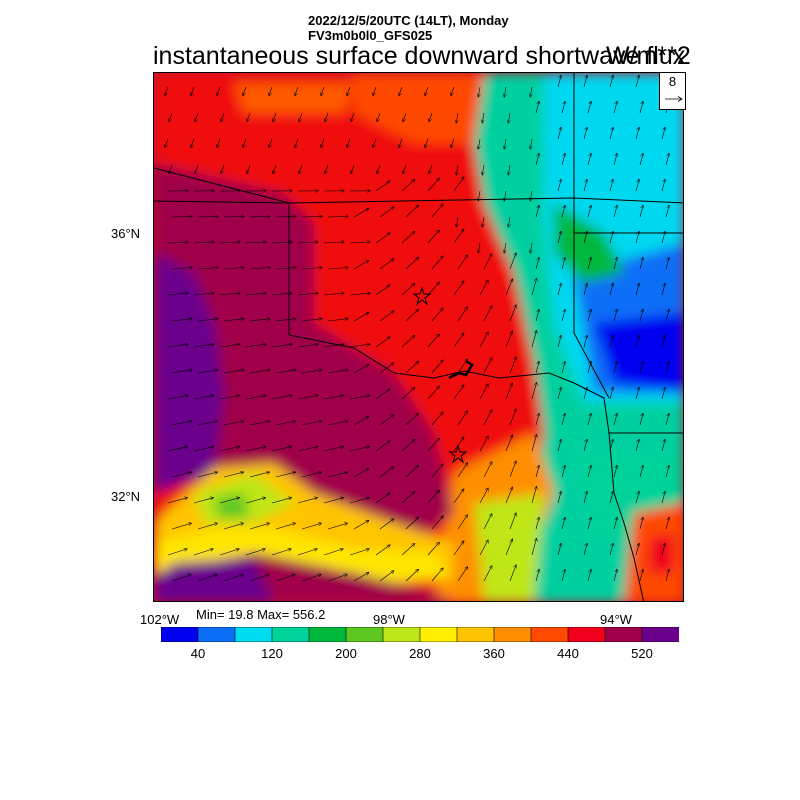 The image size is (800, 800). Describe the element at coordinates (370, 35) in the screenshot. I see `model-run-label: FV3m0b0l0_GFS025` at that location.